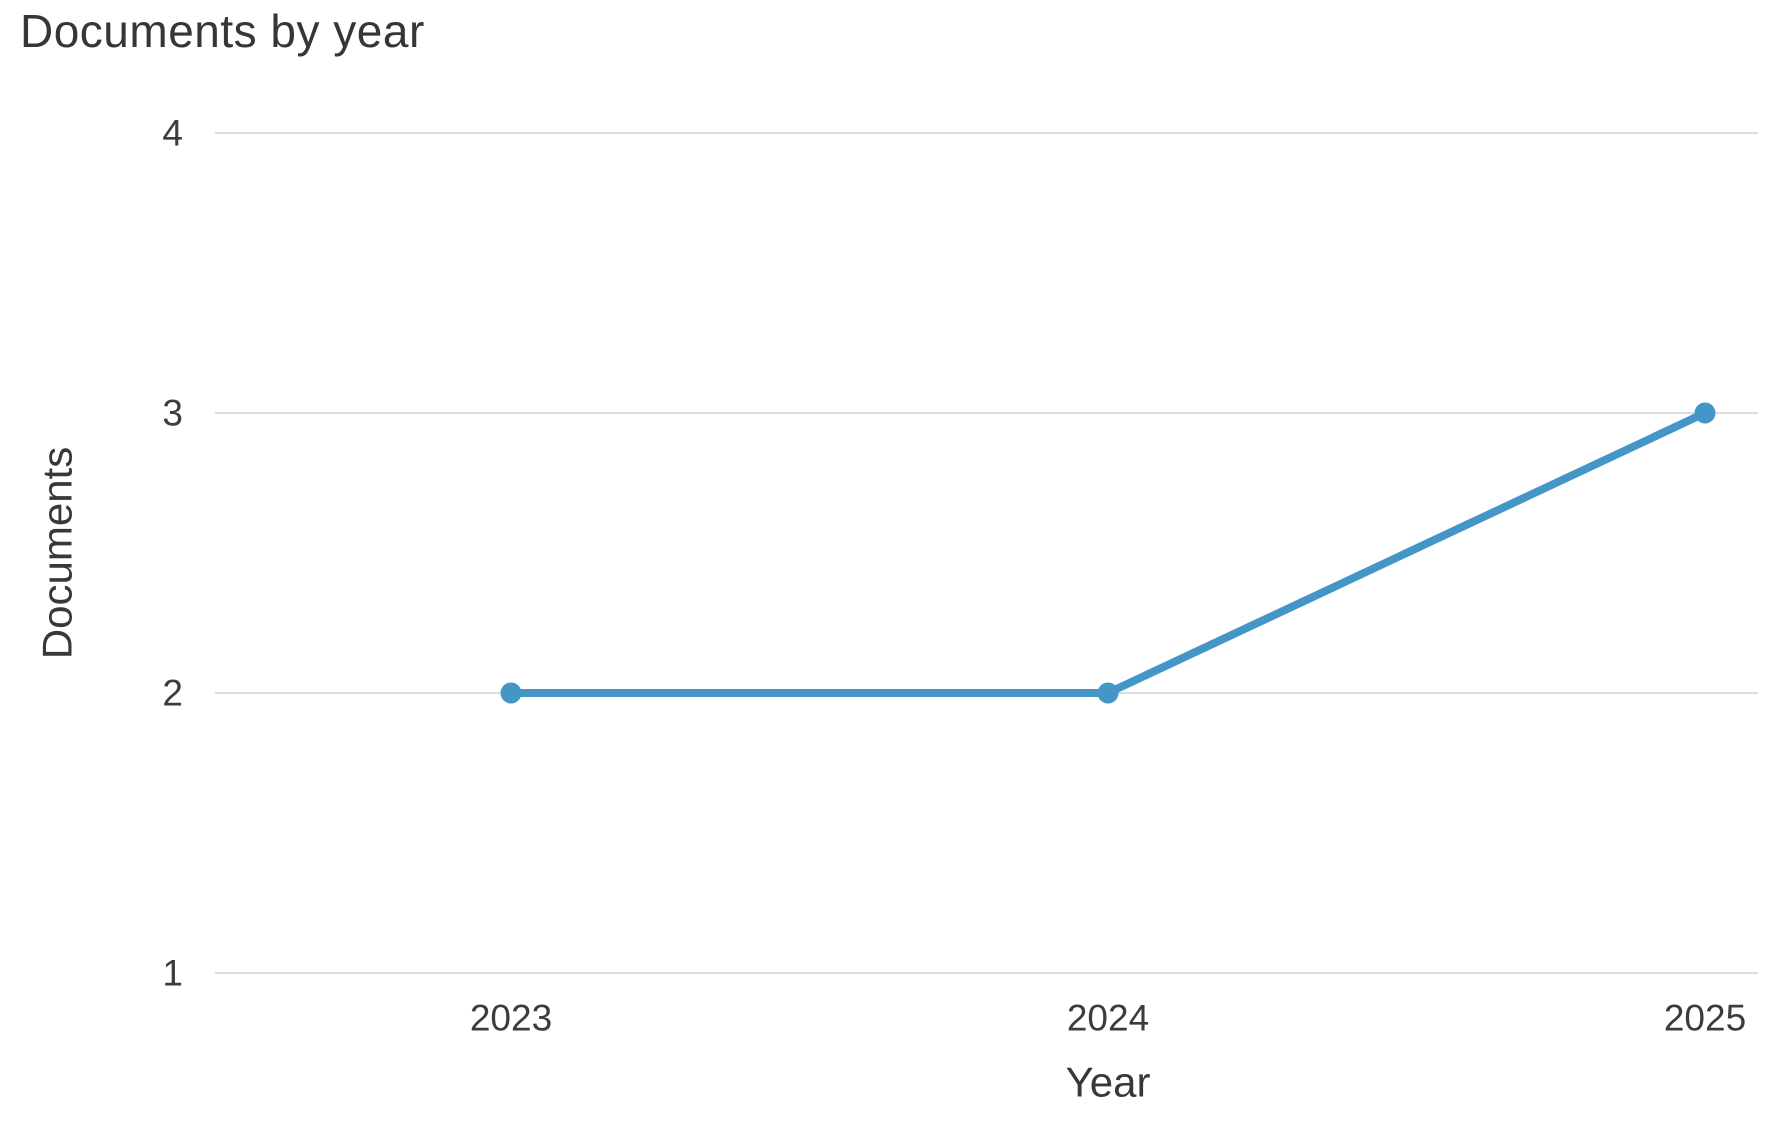  What do you see at coordinates (1108, 1082) in the screenshot?
I see `x-axis-label: Year` at bounding box center [1108, 1082].